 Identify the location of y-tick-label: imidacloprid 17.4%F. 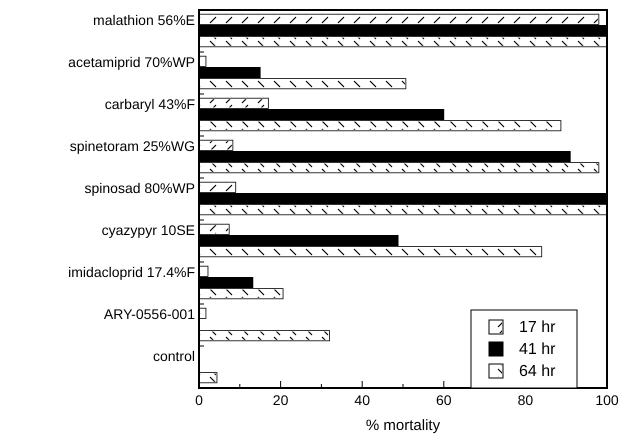
(131, 272).